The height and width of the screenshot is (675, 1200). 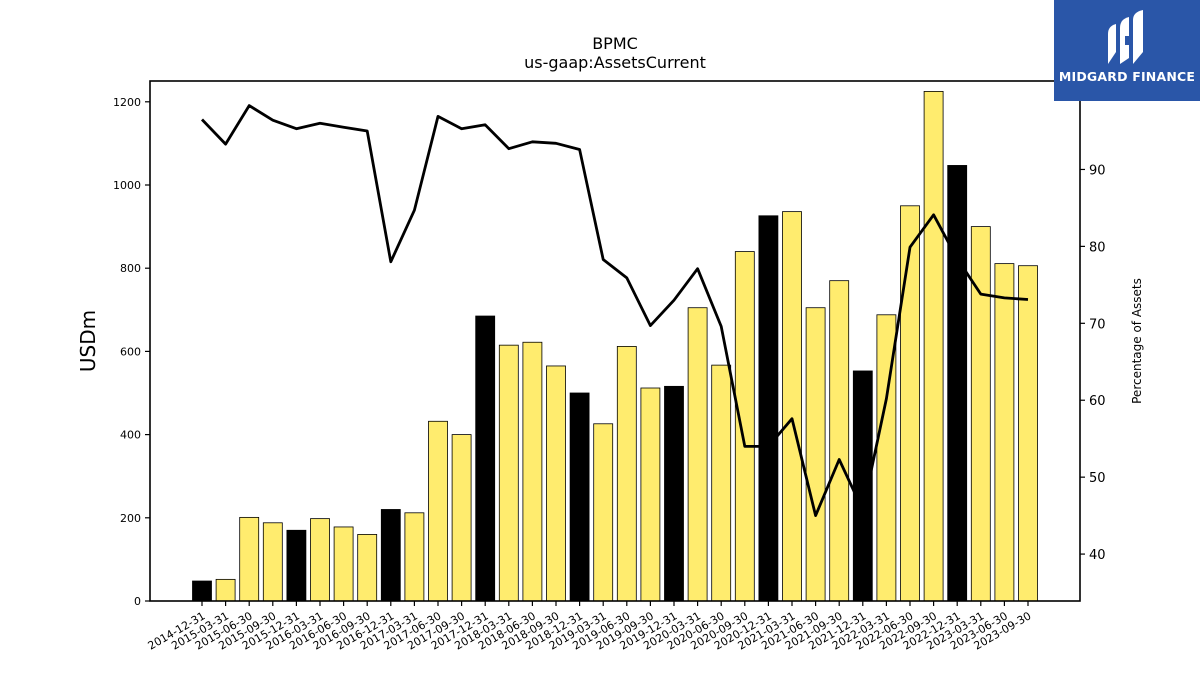 I want to click on y-tick-label-600: 600, so click(x=130, y=351).